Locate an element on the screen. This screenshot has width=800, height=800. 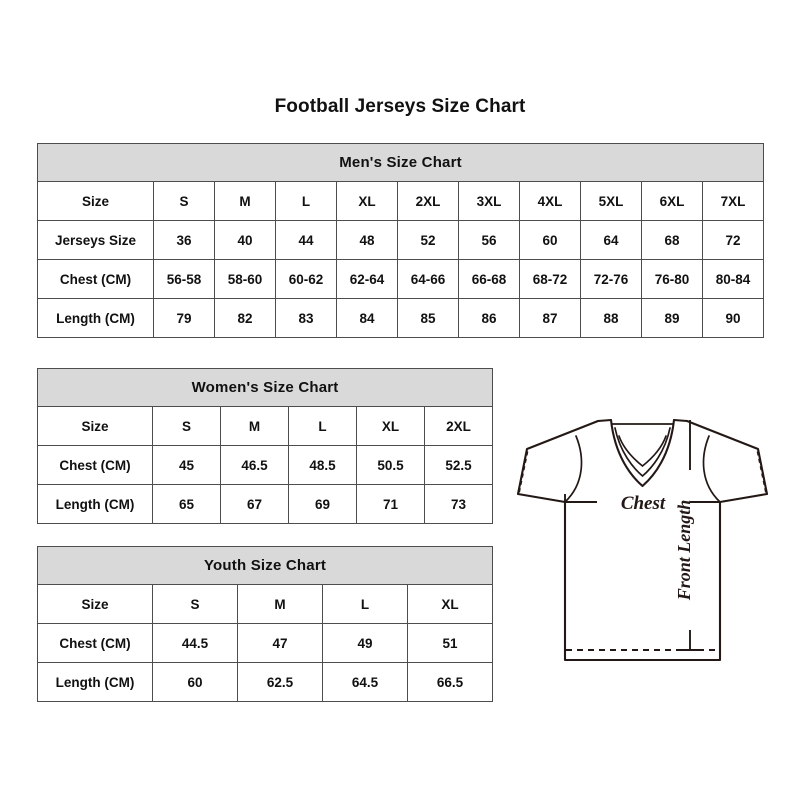
table-cell: 69 is located at coordinates (322, 504).